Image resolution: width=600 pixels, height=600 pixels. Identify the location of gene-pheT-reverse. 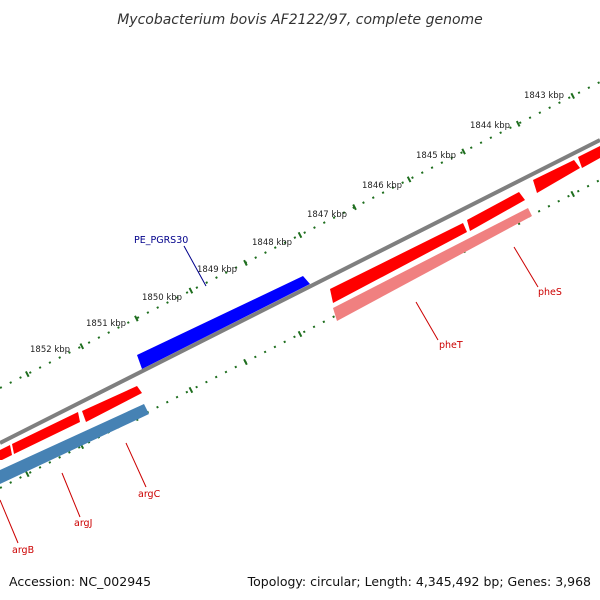
(432, 264).